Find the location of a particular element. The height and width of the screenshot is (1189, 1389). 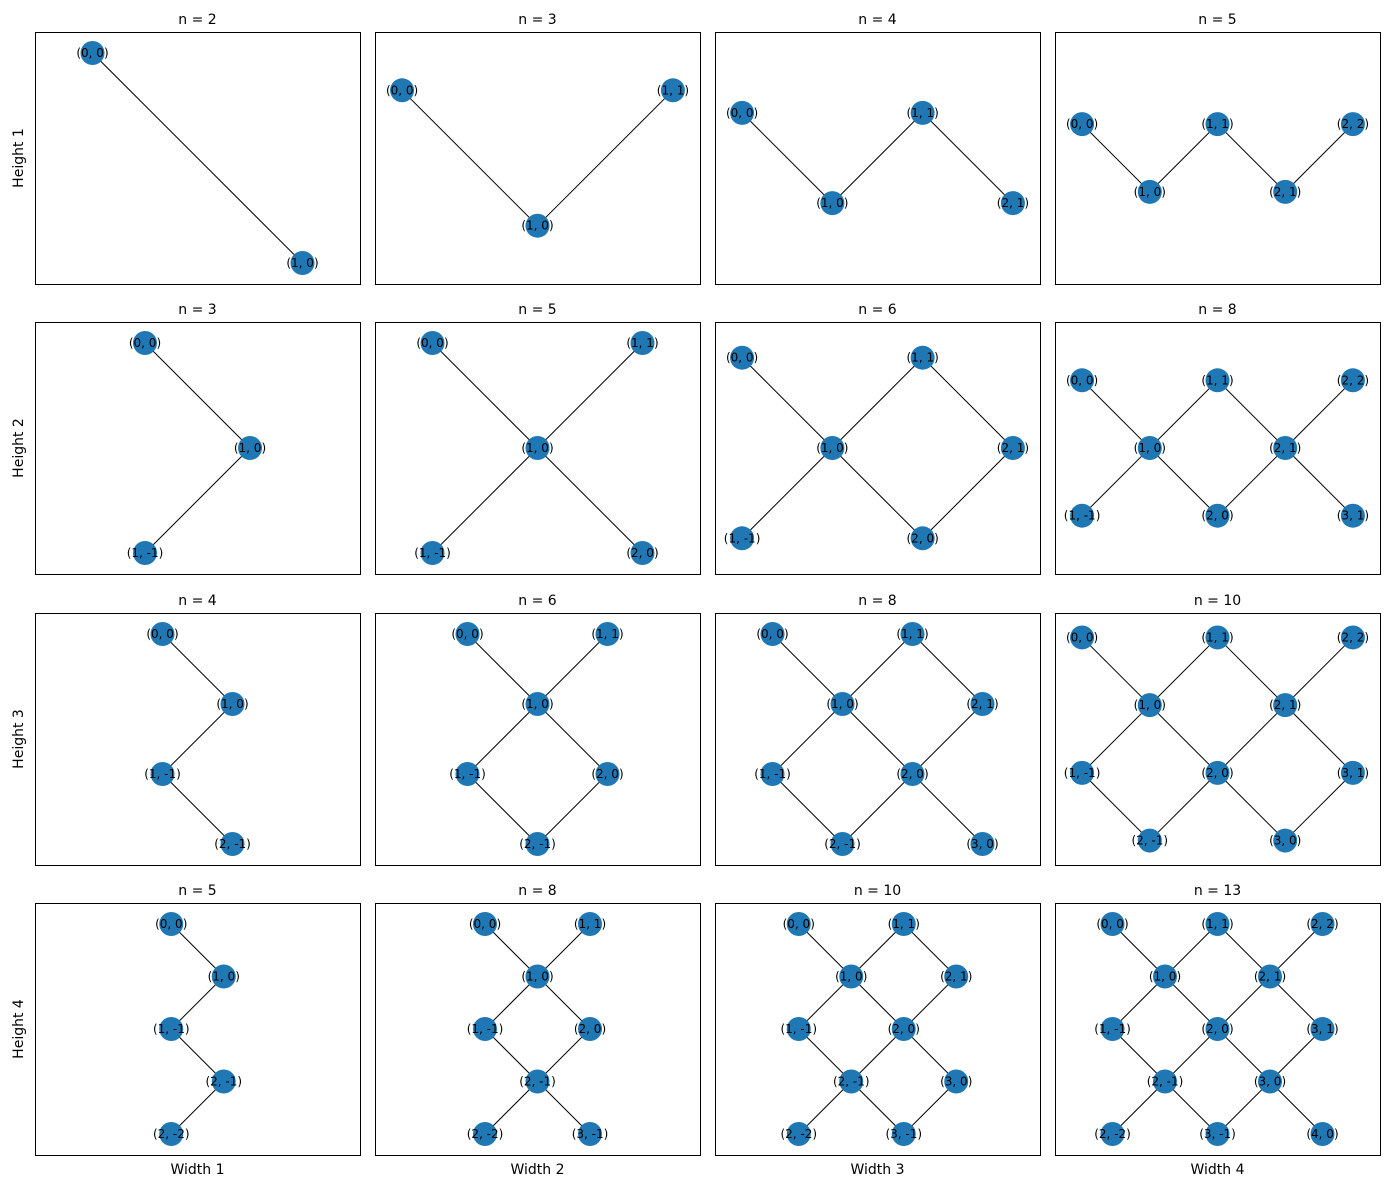

row-label: Height 2 is located at coordinates (19, 448).